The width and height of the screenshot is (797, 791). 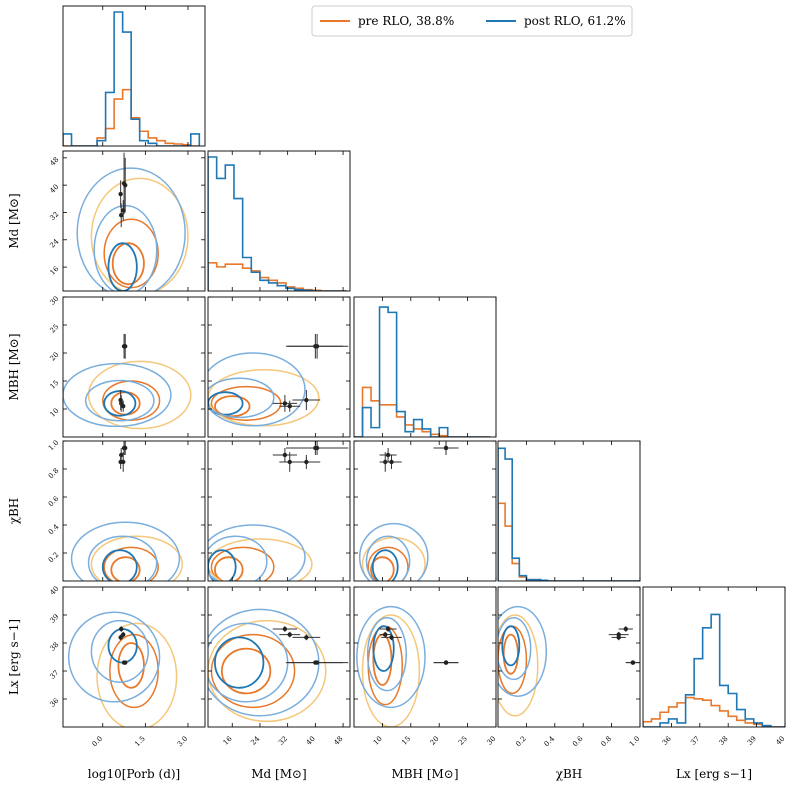 What do you see at coordinates (54, 675) in the screenshot?
I see `y-tick-label: 37` at bounding box center [54, 675].